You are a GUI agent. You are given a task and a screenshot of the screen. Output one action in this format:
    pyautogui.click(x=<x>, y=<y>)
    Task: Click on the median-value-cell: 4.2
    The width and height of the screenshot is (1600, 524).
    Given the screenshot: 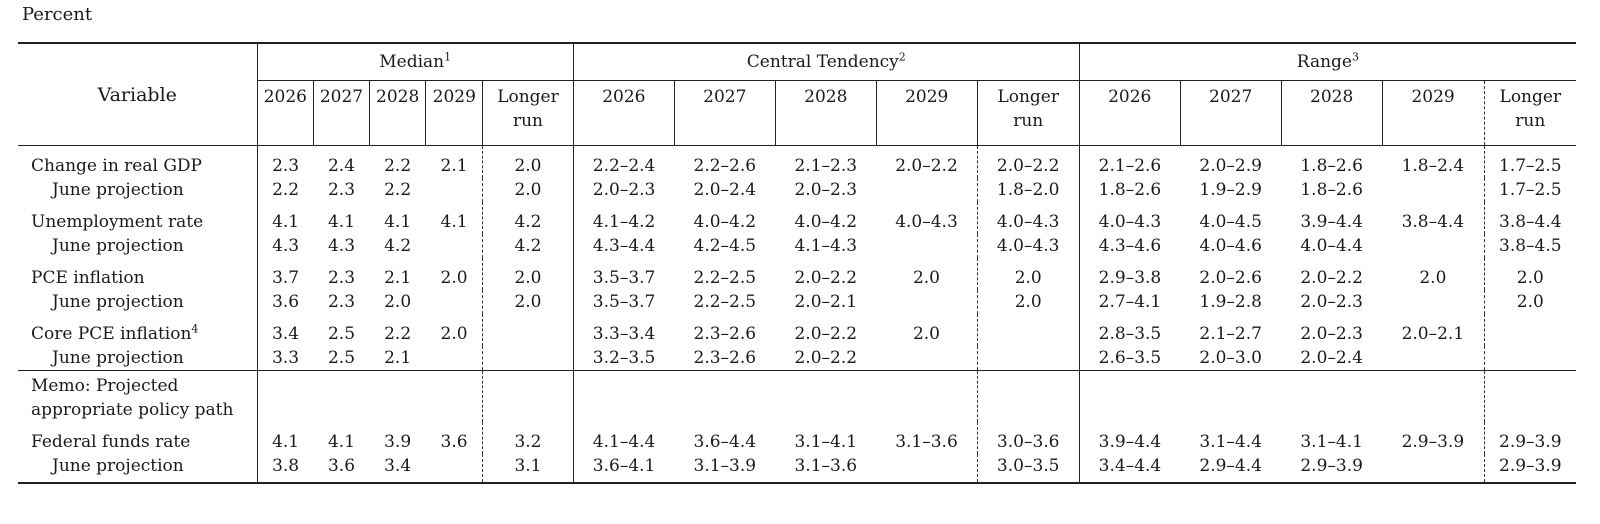 What is the action you would take?
    pyautogui.click(x=528, y=218)
    